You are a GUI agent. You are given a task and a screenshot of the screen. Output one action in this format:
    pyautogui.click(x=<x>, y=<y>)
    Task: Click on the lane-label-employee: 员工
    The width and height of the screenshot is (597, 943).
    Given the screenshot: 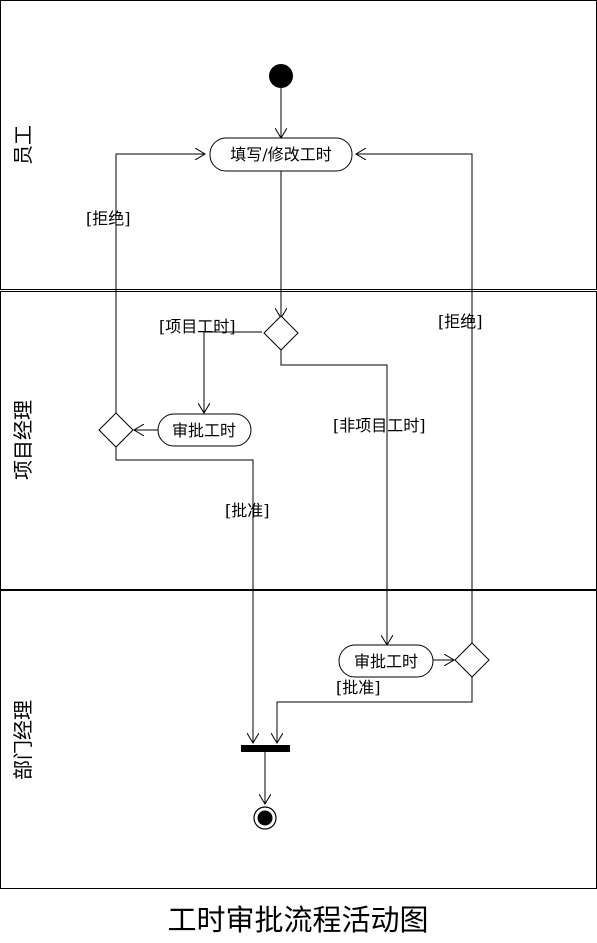 What is the action you would take?
    pyautogui.click(x=23, y=145)
    